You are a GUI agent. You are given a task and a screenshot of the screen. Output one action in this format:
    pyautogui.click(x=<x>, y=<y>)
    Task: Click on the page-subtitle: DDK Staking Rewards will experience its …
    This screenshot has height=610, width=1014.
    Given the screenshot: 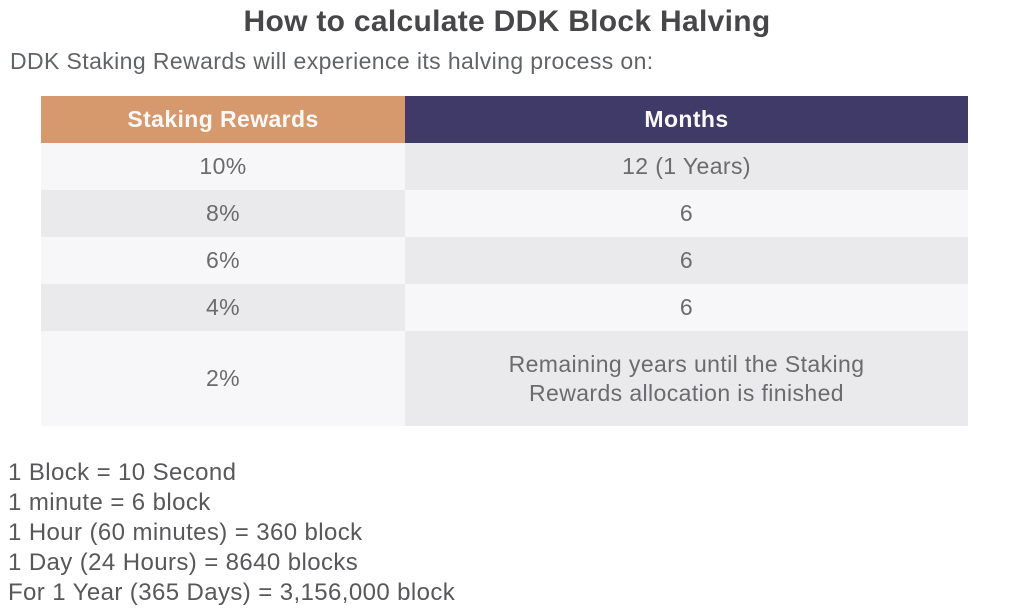 What is the action you would take?
    pyautogui.click(x=332, y=61)
    